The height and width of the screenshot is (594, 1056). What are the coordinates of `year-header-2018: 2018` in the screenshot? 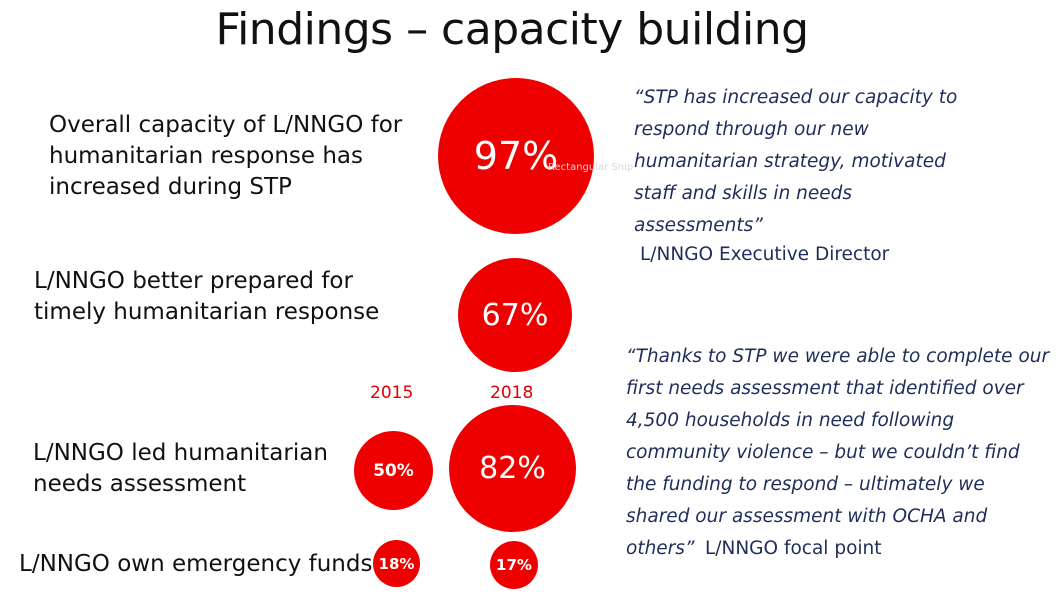 It's located at (512, 393).